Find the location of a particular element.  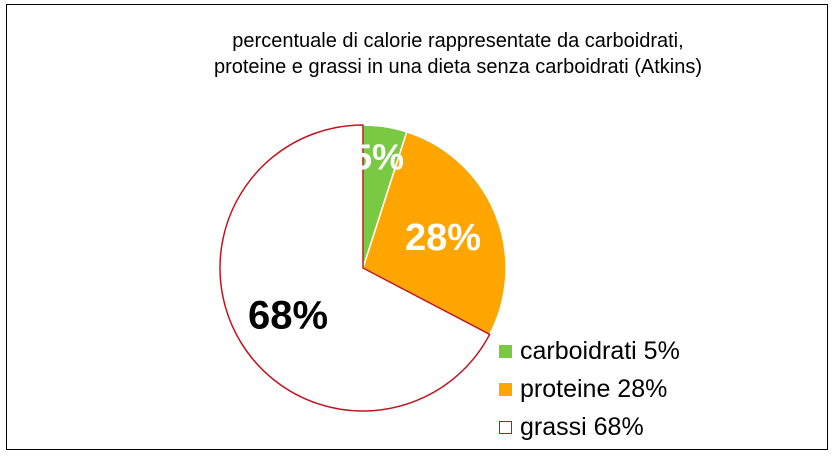

legend-item-proteine: proteine 28% is located at coordinates (589, 389).